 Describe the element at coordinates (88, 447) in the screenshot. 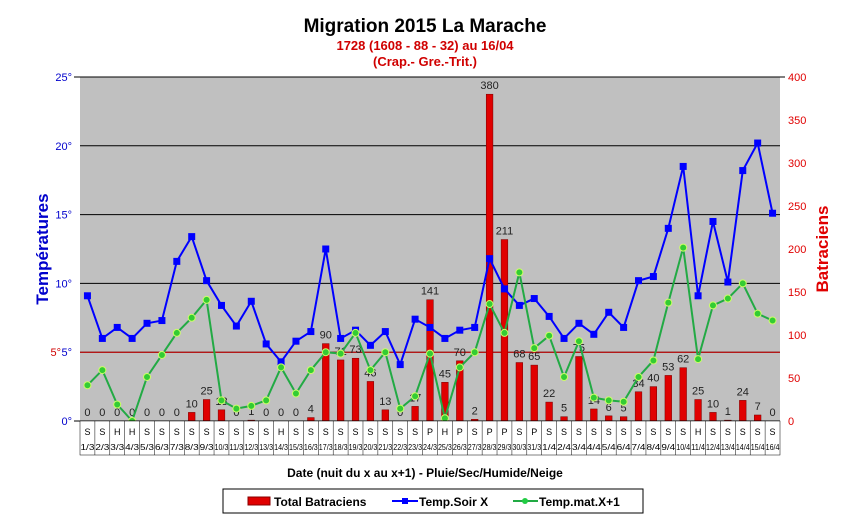

I see `x-tick-label: 1/3` at that location.